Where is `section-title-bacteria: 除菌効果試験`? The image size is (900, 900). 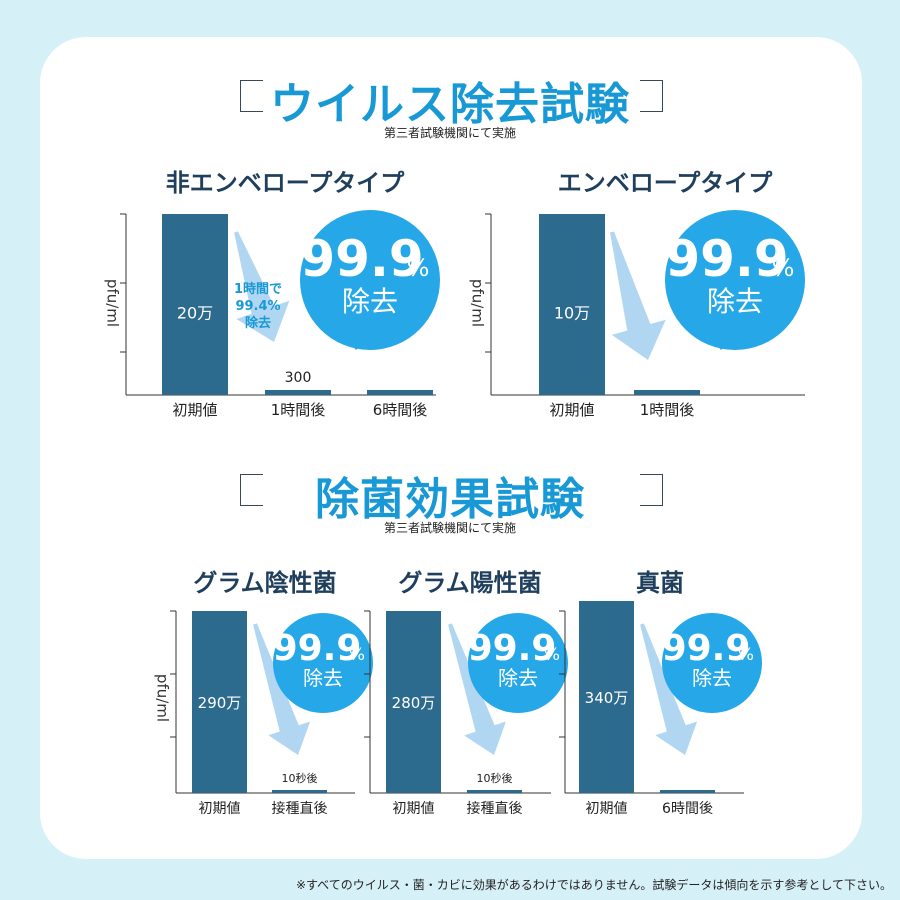
section-title-bacteria: 除菌効果試験 is located at coordinates (450, 499).